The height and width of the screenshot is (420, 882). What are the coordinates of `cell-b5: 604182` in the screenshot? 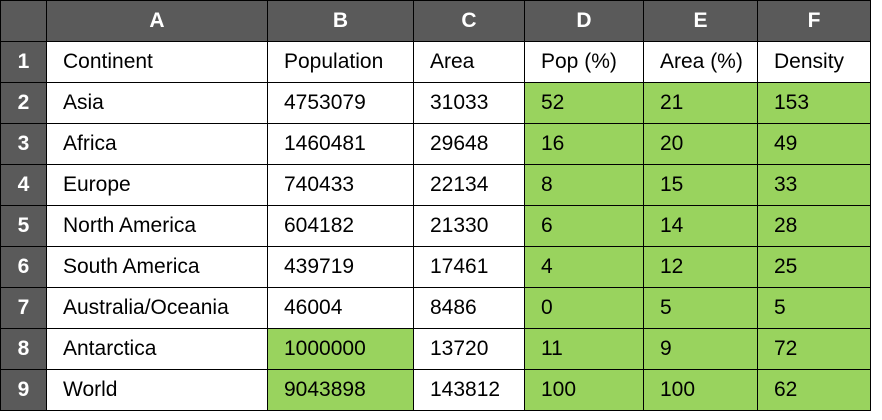 It's located at (340, 226).